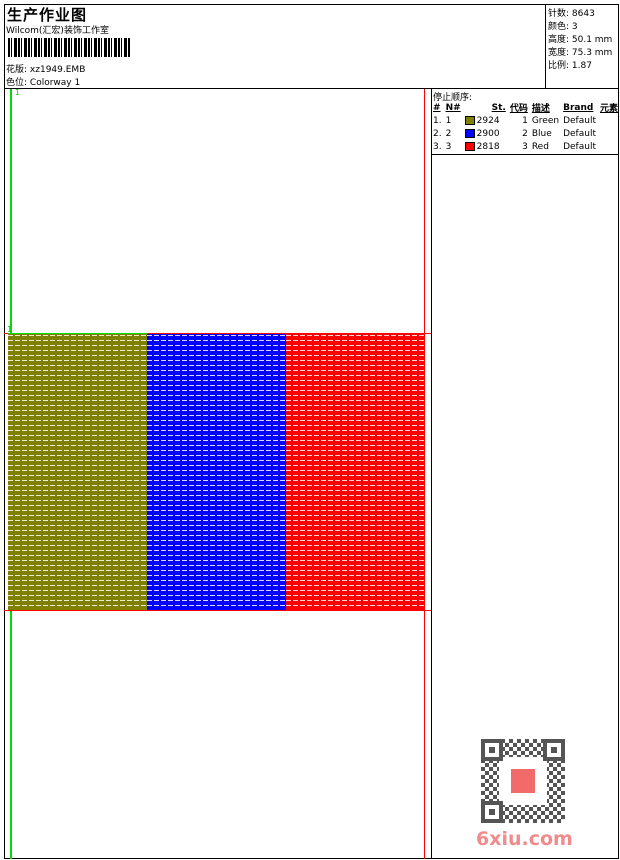 The image size is (620, 860). I want to click on design-value: xz1949.EMB, so click(57, 70).